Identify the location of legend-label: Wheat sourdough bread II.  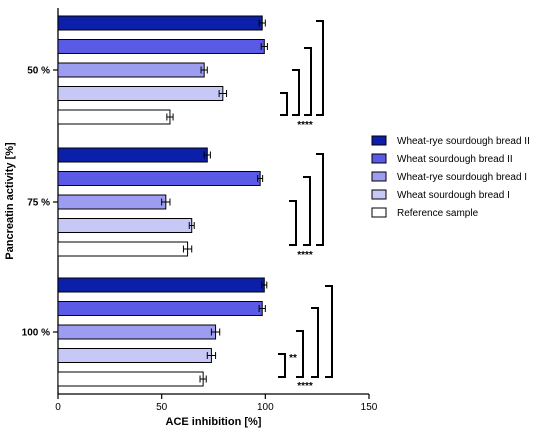
(455, 159).